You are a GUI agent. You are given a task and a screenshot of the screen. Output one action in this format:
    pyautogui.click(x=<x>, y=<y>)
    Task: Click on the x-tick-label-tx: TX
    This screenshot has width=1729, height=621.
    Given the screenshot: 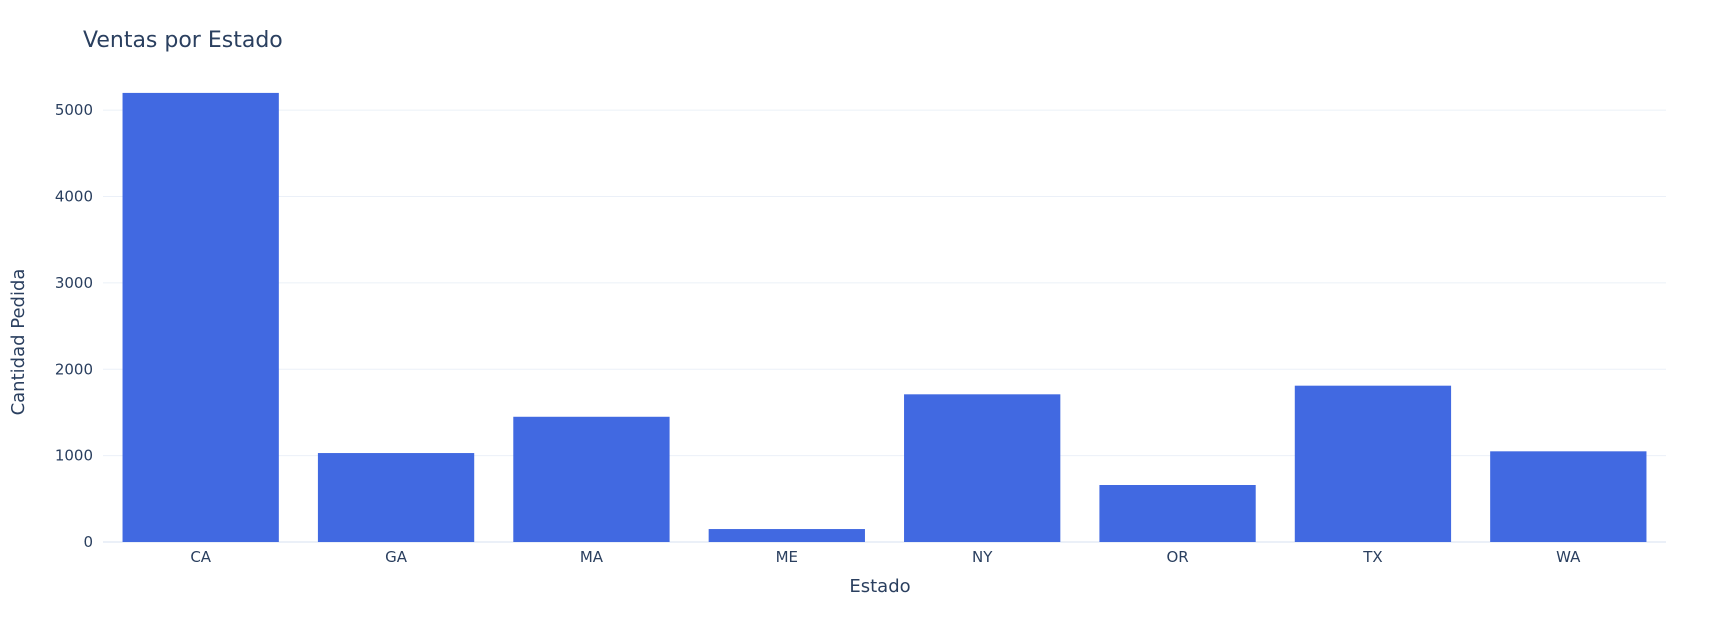 What is the action you would take?
    pyautogui.click(x=1372, y=557)
    